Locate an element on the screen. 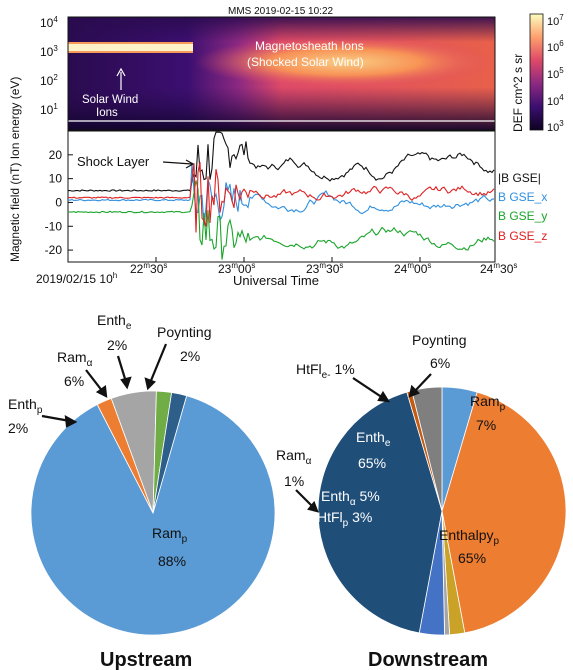 The height and width of the screenshot is (670, 573). series-line-b-gse-y is located at coordinates (281, 220).